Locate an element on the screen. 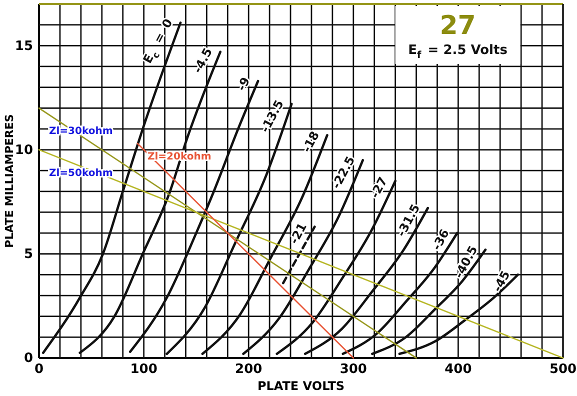 The image size is (577, 396). x-tick-label: 400 is located at coordinates (458, 370).